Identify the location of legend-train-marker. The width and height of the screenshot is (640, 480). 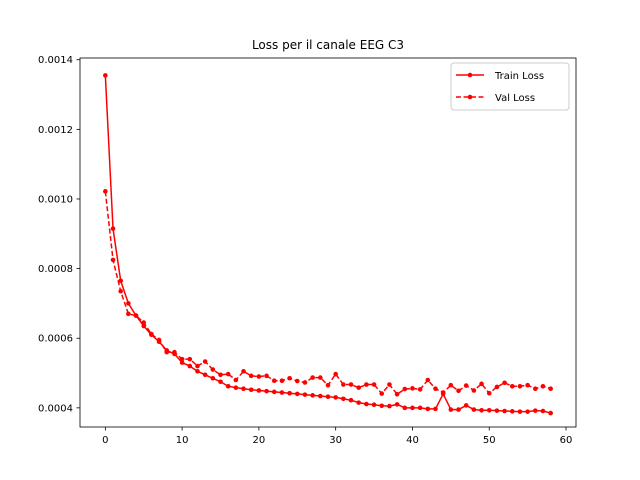
(470, 75).